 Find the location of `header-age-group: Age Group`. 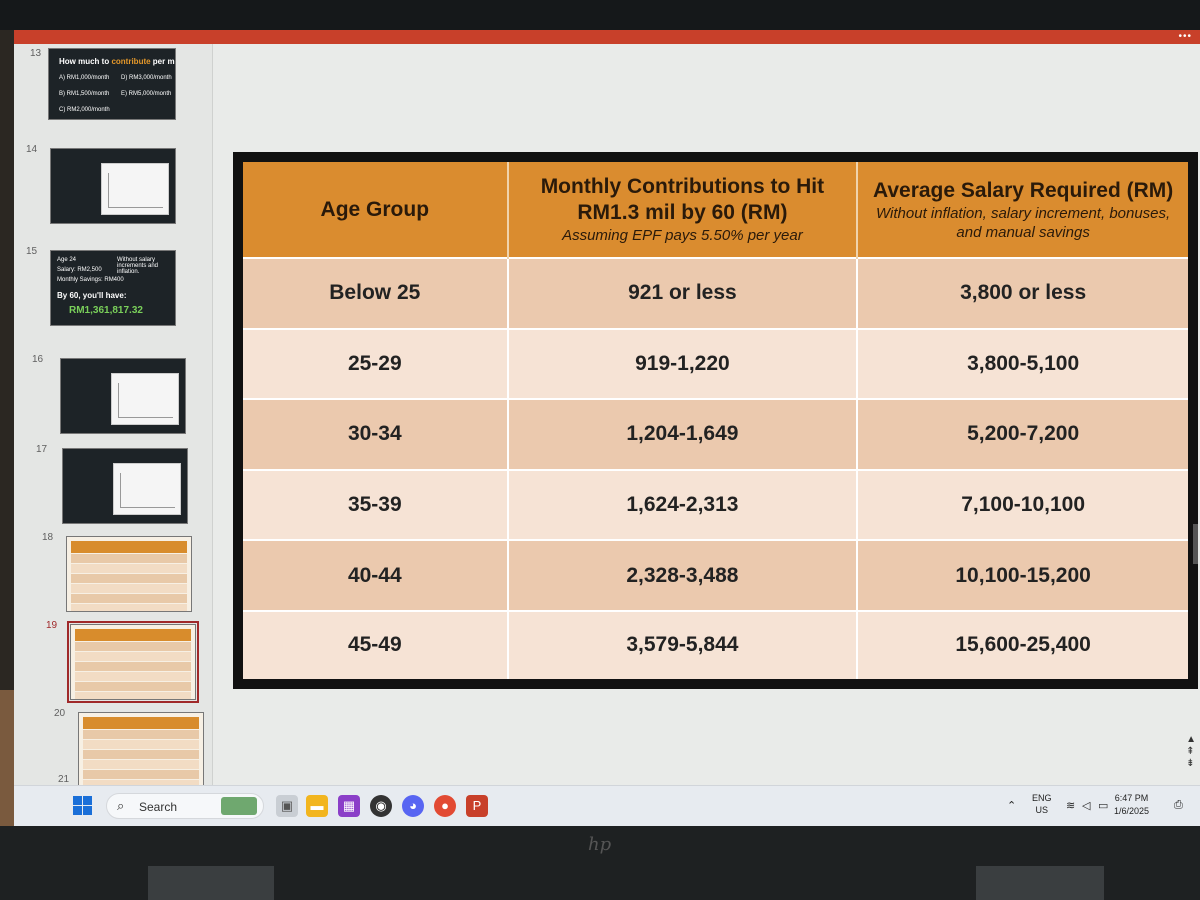

header-age-group: Age Group is located at coordinates (376, 210).